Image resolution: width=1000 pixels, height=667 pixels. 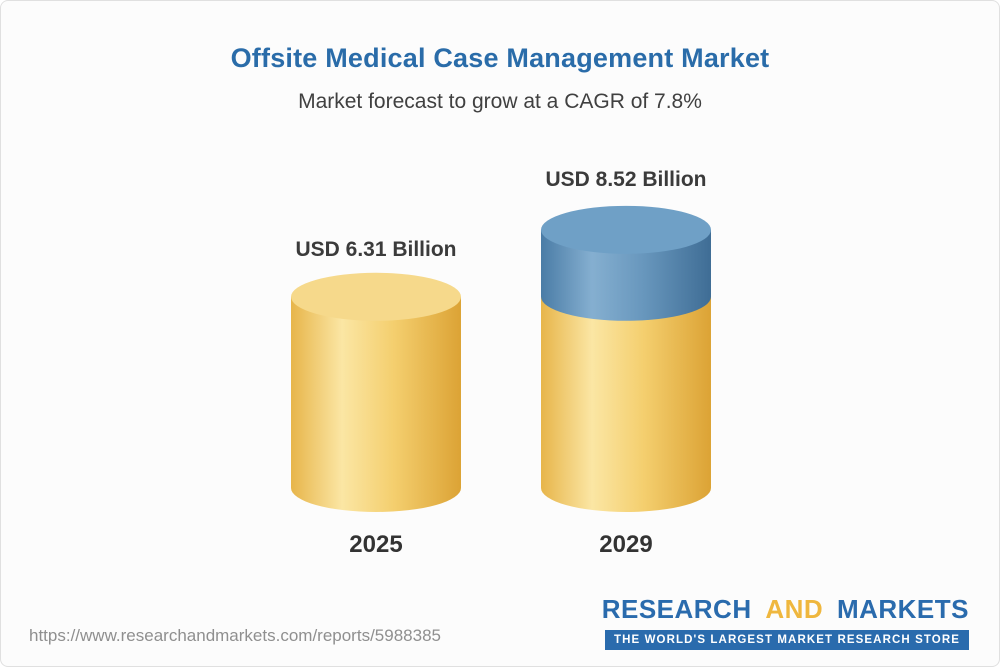 I want to click on logo-word-research: RESEARCH, so click(x=676, y=609).